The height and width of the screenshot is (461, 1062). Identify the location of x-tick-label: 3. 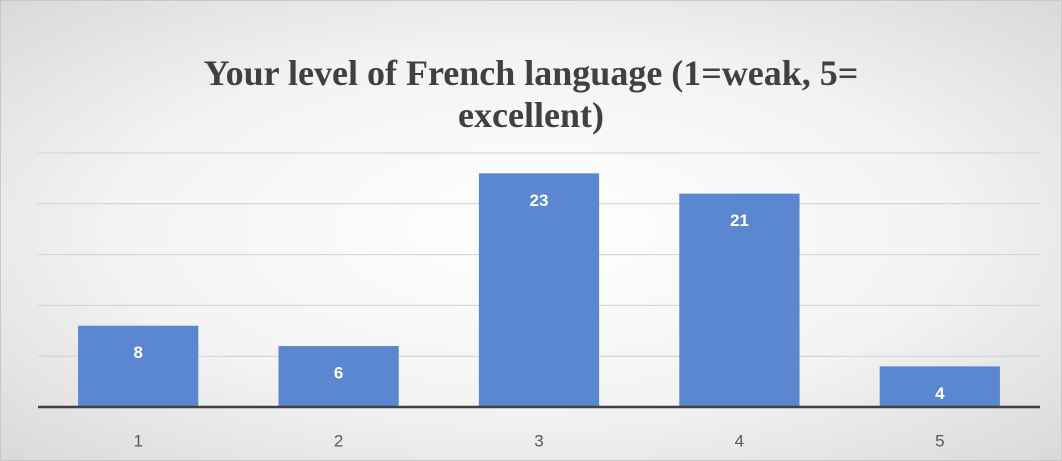
(538, 440).